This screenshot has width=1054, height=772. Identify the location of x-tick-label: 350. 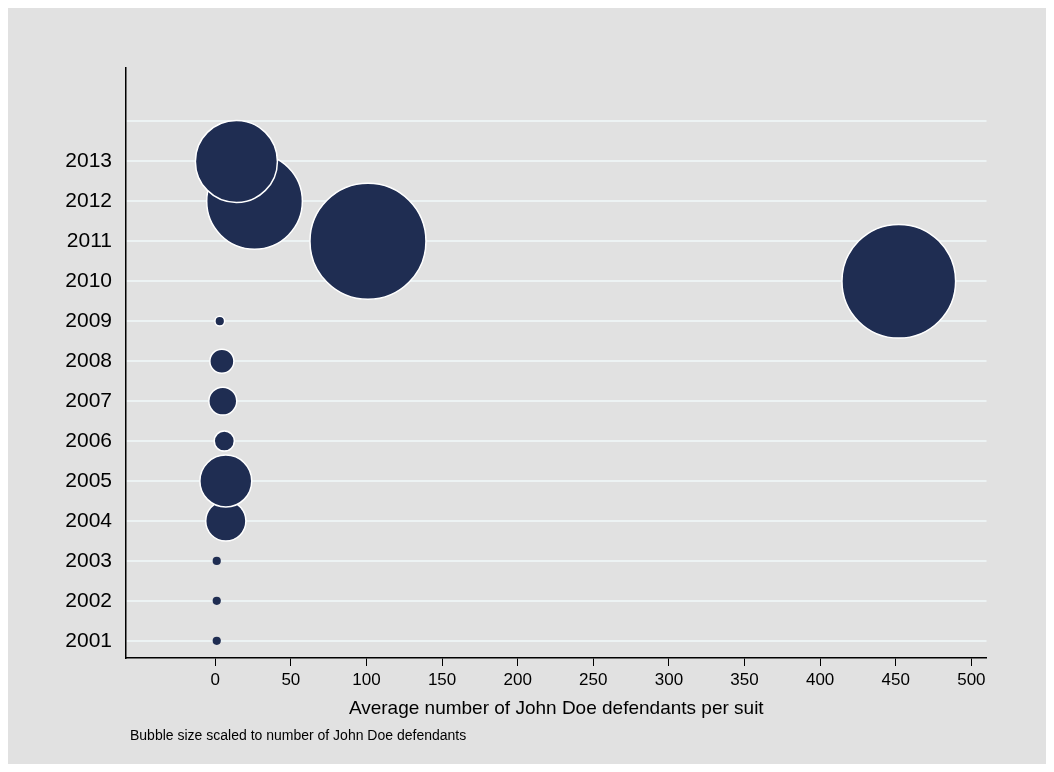
(744, 679).